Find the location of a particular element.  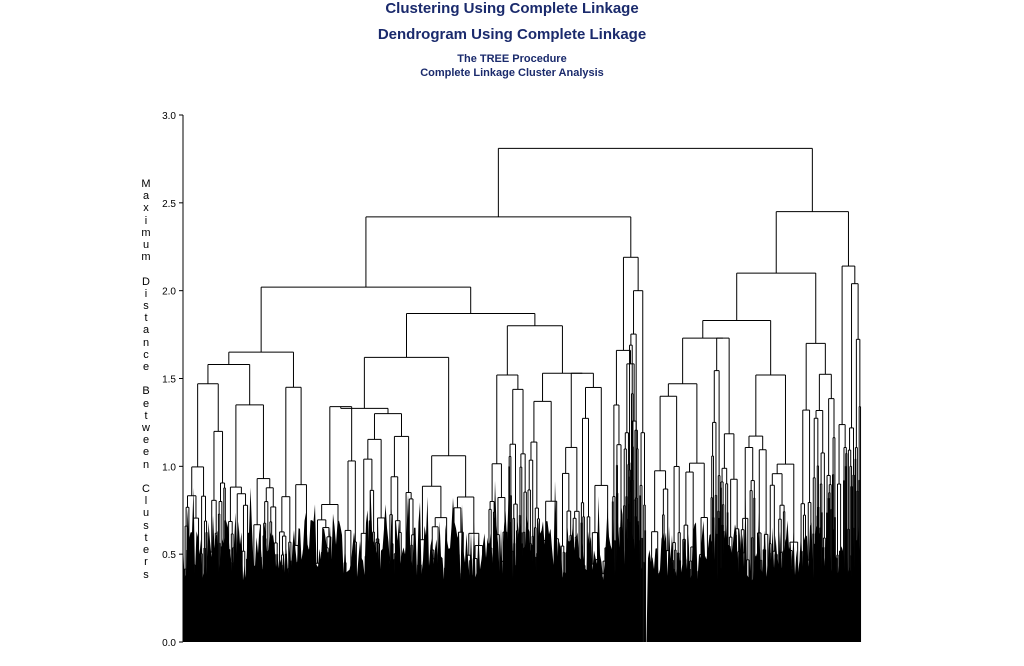

y-tick-label: 2.0 is located at coordinates (169, 292).